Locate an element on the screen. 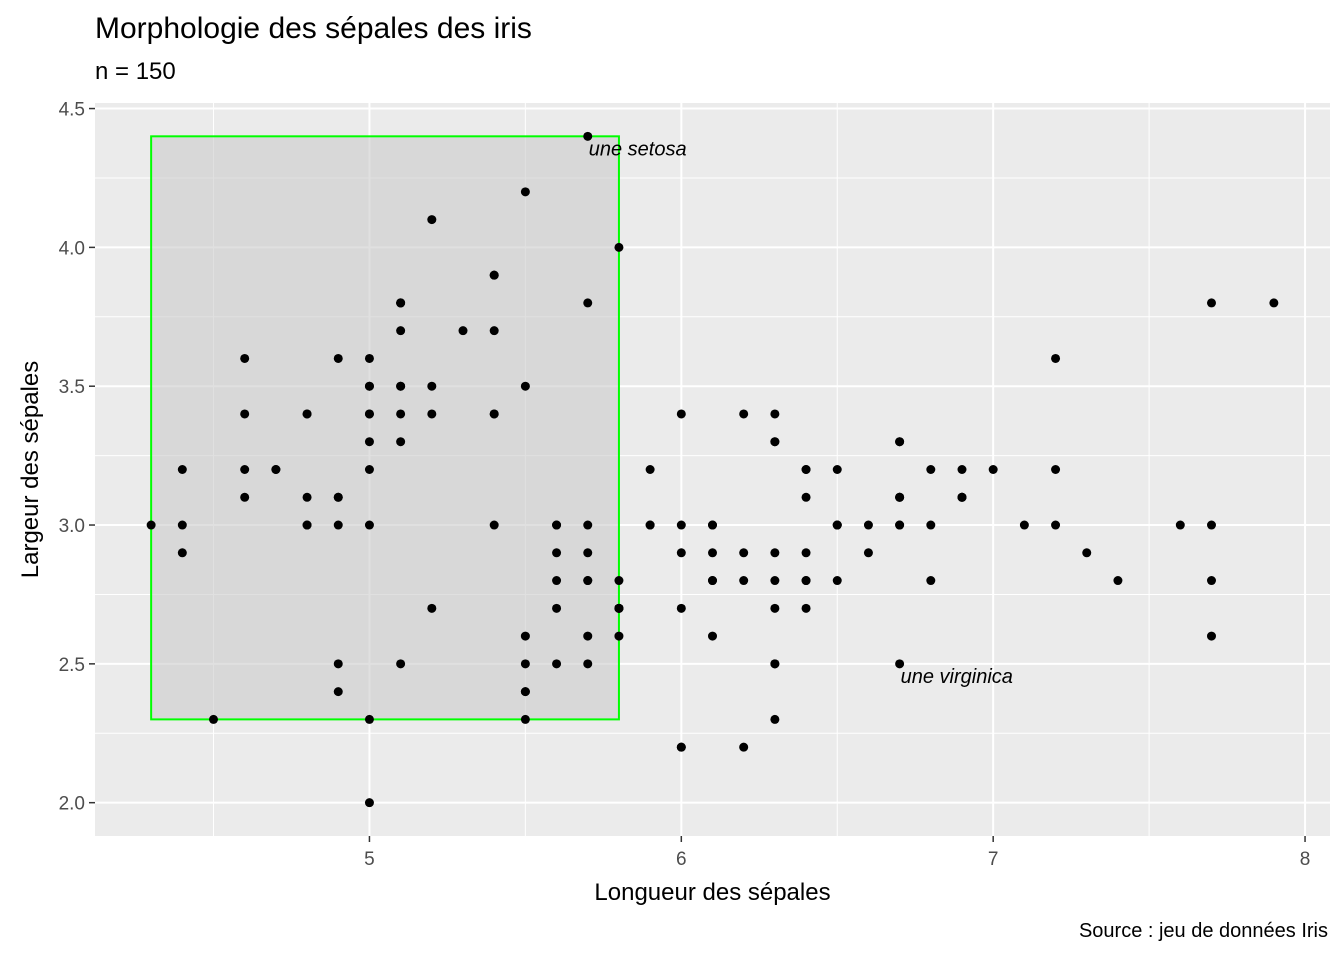  x-tick-label: 7 is located at coordinates (993, 859).